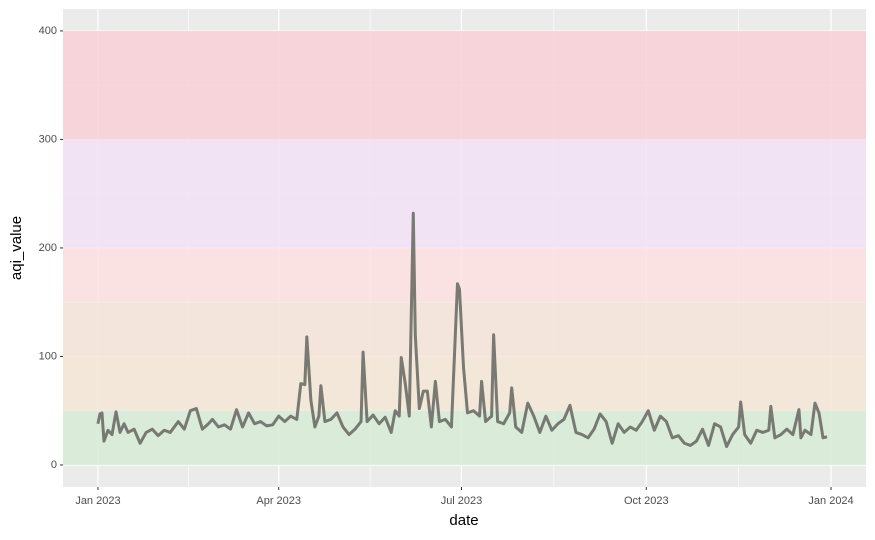 The width and height of the screenshot is (875, 540). Describe the element at coordinates (830, 501) in the screenshot. I see `x-tick-label: Jan 2024` at that location.